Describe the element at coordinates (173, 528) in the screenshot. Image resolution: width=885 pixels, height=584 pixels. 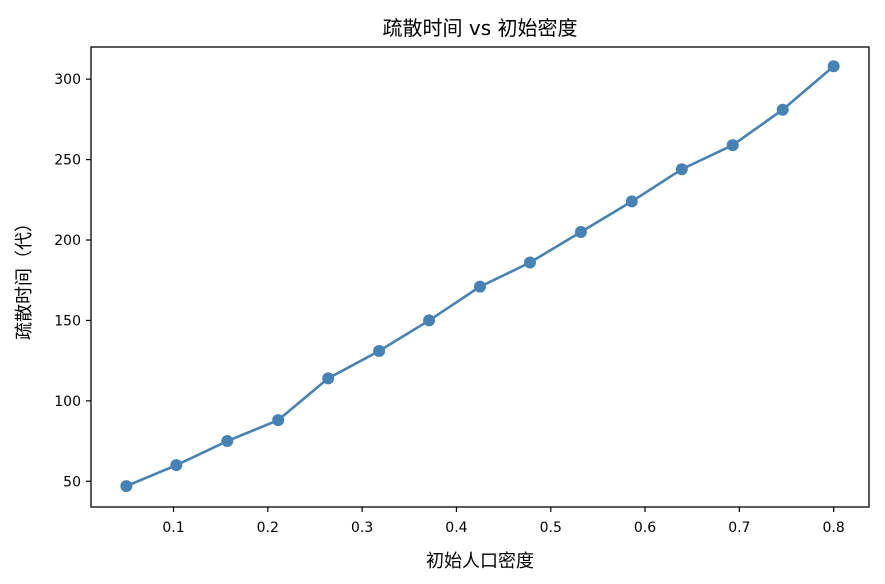
I see `x-tick-label: 0.1` at that location.